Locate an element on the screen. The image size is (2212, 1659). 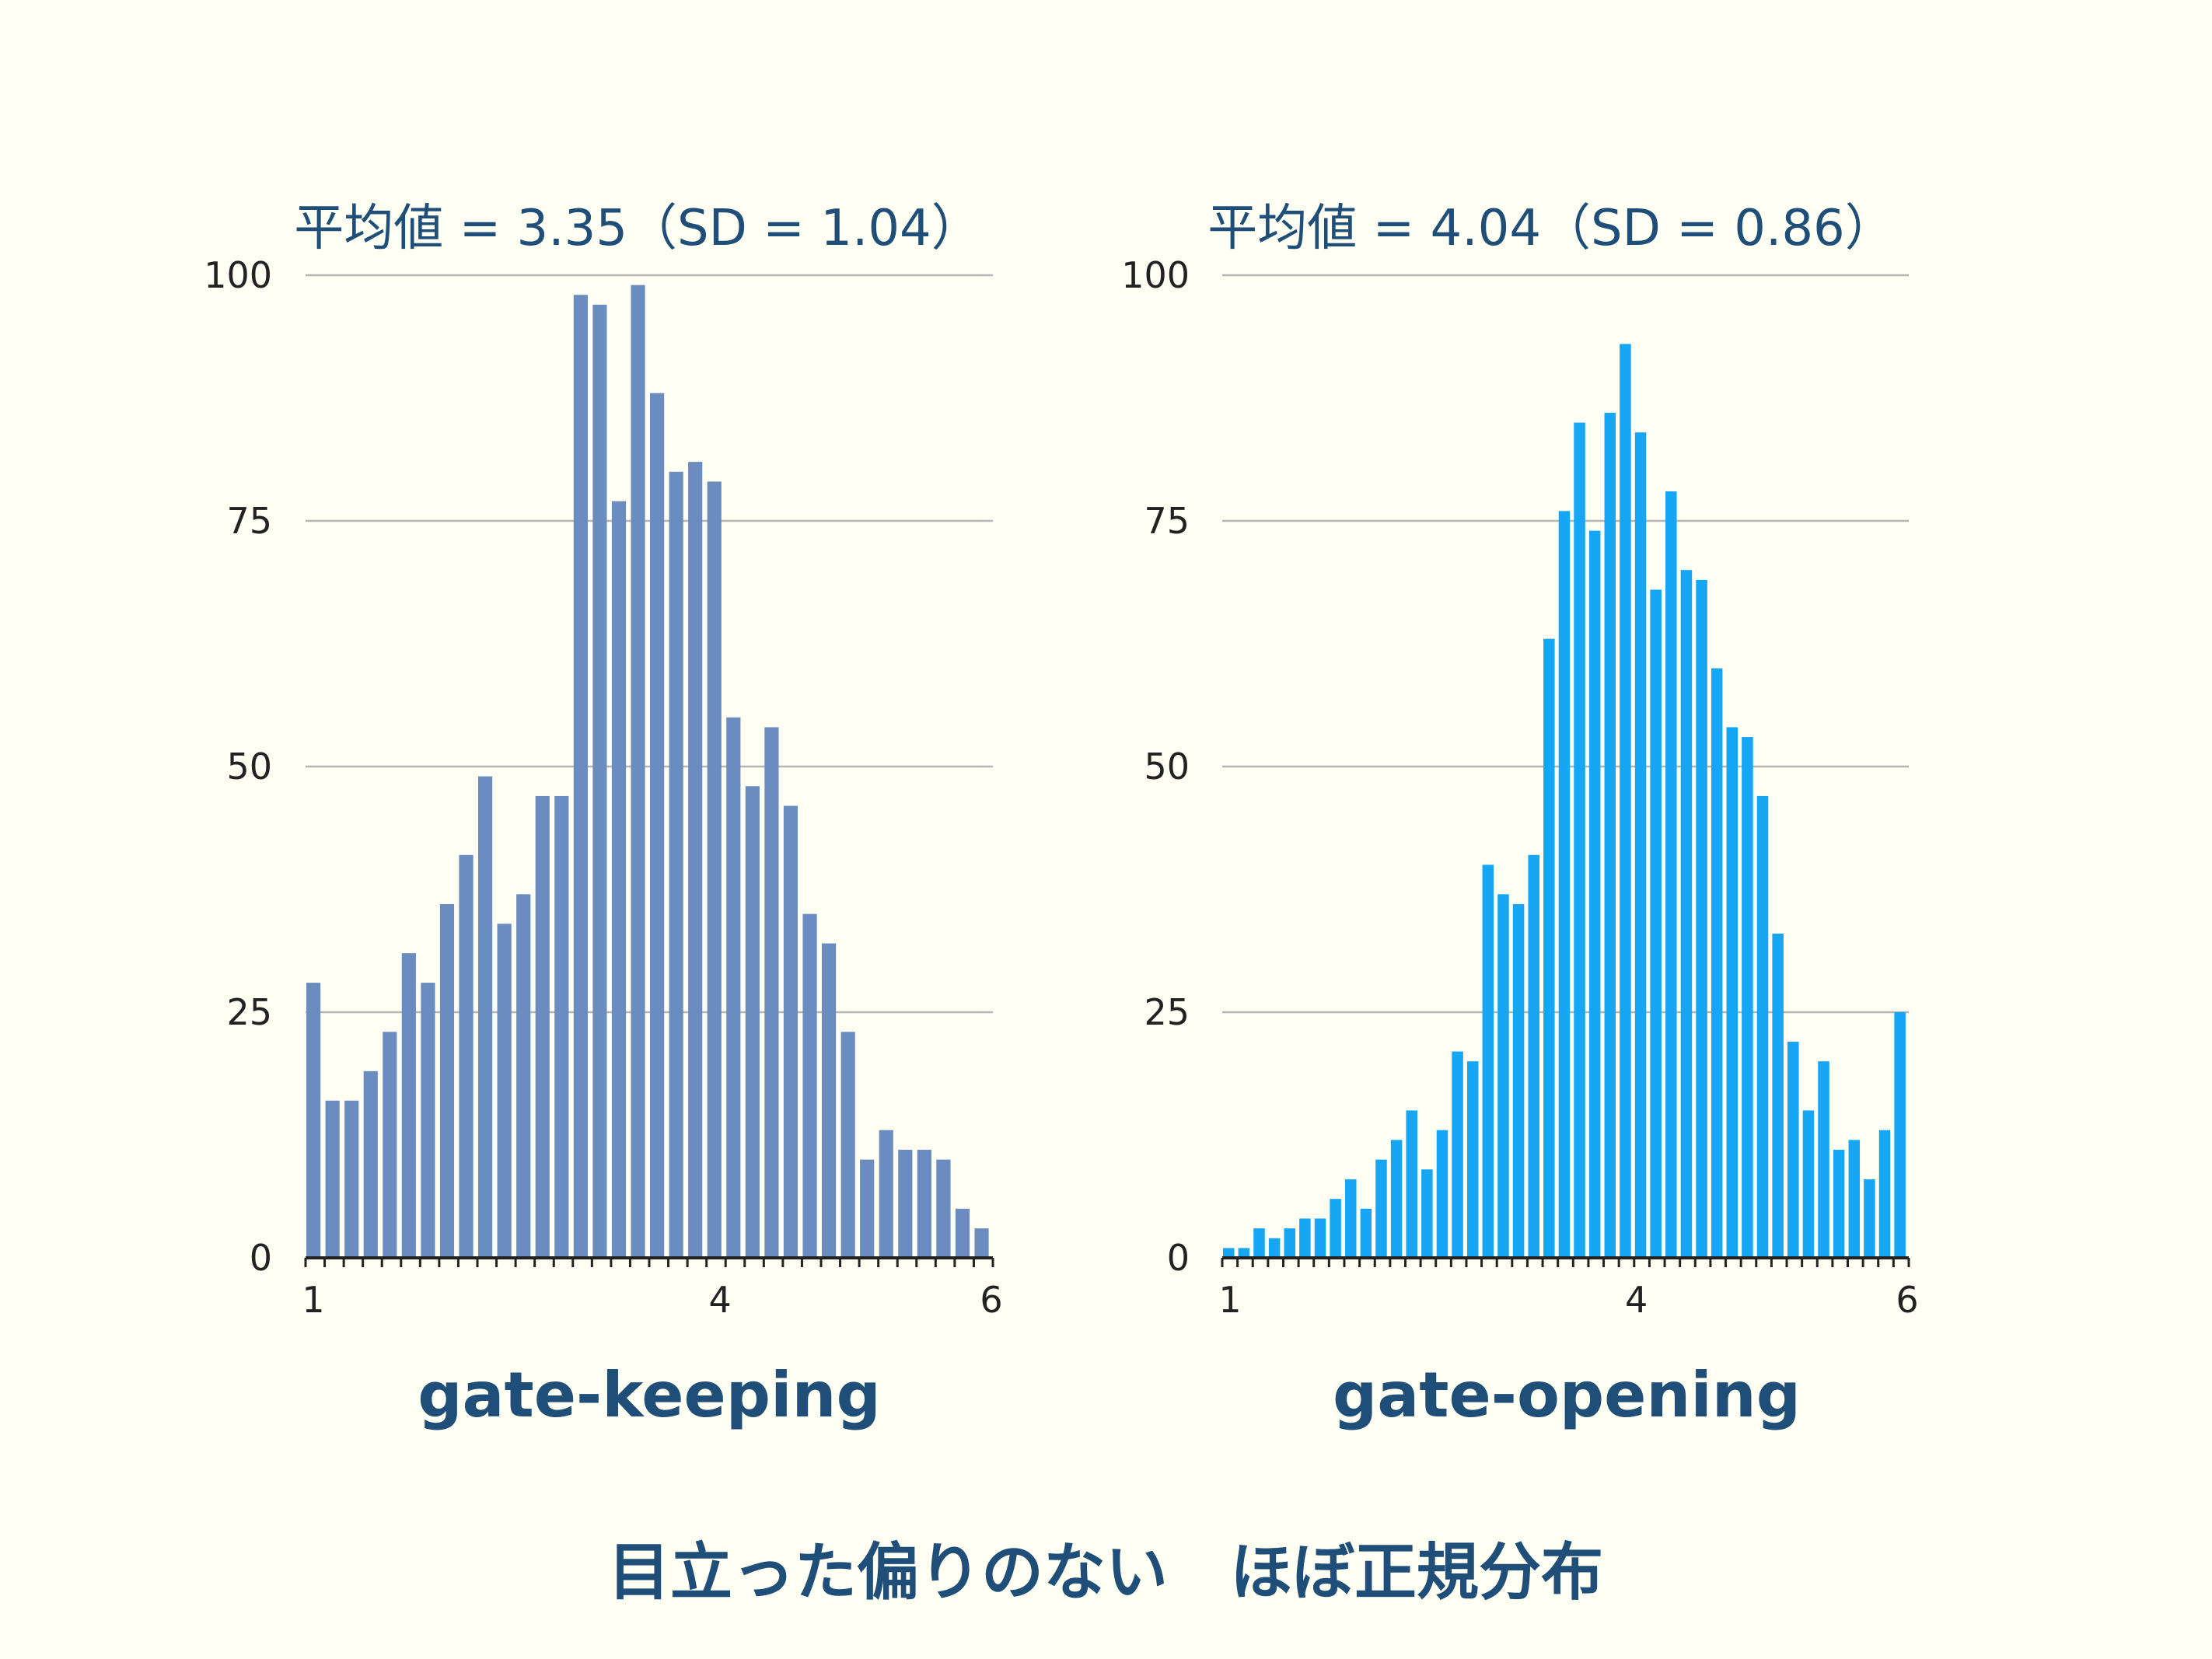
chart-title: 平均値 = 3.35（SD = 1.04） is located at coordinates (637, 228).